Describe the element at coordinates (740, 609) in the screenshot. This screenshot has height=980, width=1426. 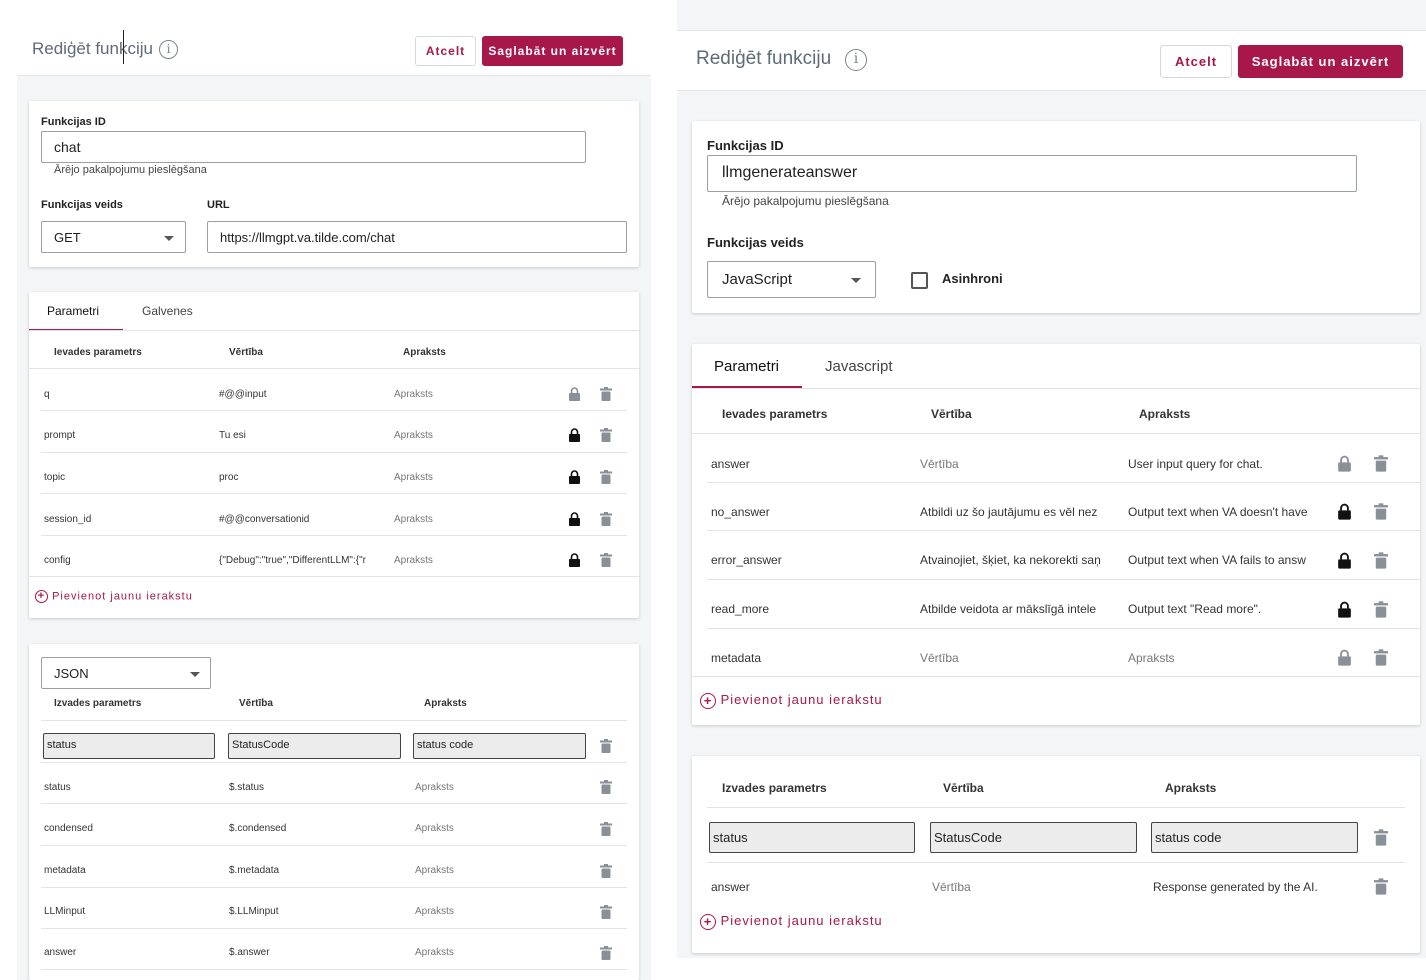
I see `param-name: read_more` at that location.